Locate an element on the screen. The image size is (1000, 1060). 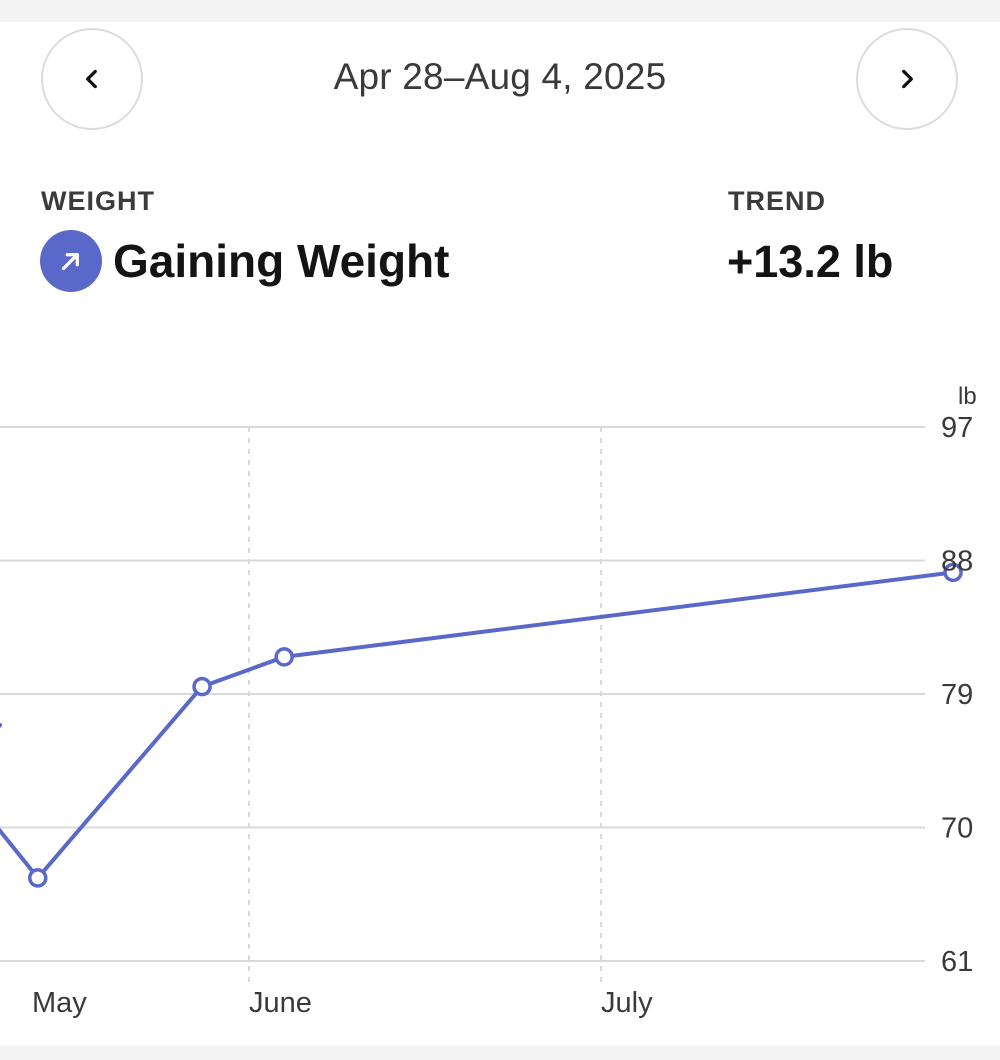
chevron-left-icon is located at coordinates (91, 79).